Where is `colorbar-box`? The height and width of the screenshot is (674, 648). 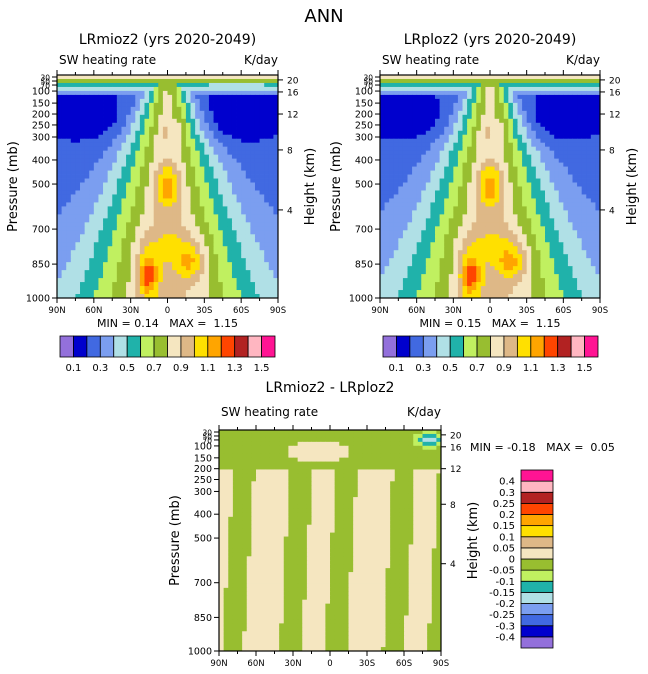
colorbar-box is located at coordinates (107, 346).